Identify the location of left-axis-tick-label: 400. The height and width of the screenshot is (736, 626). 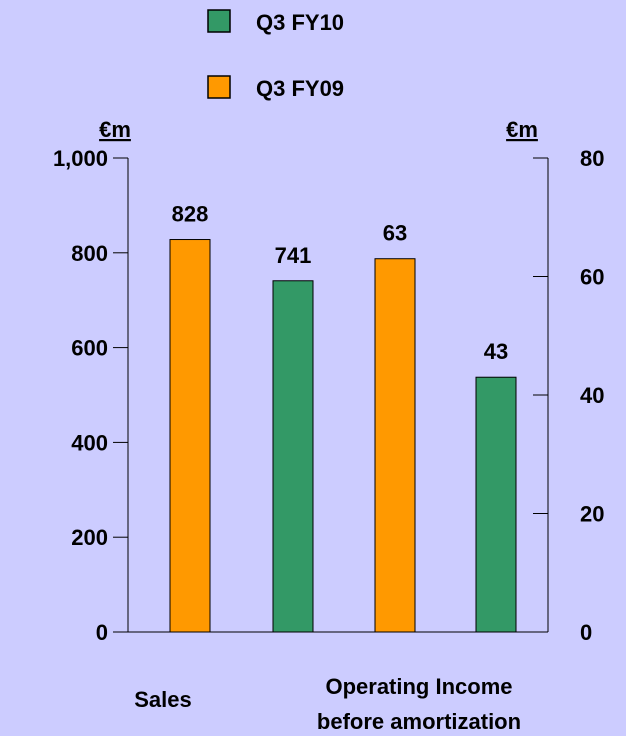
(89, 442).